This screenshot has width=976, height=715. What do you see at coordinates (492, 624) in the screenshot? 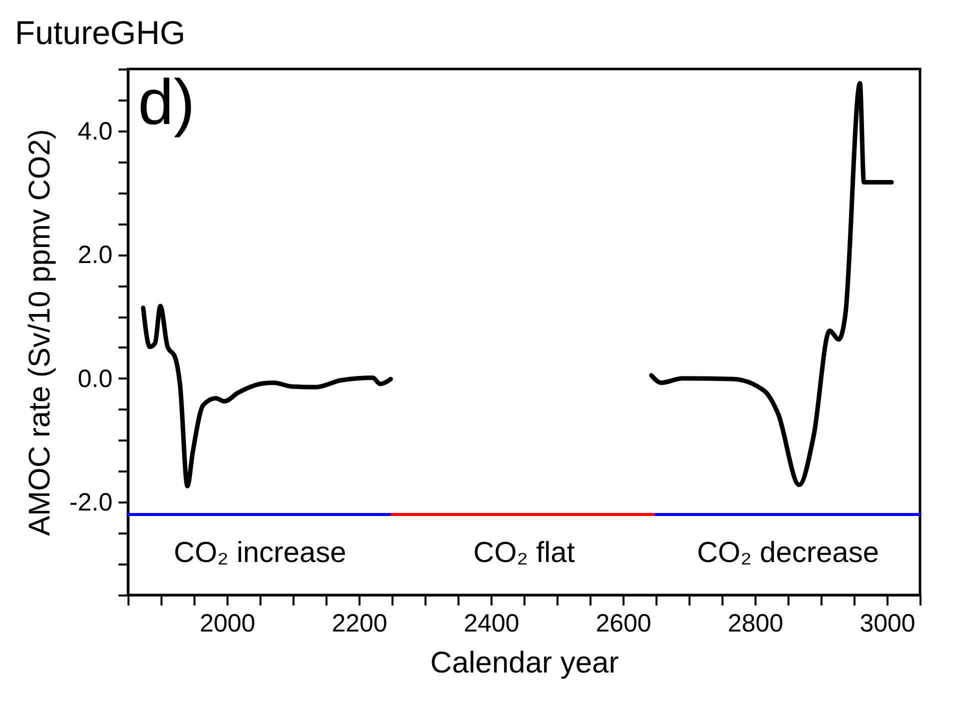
I see `x-tick-label: 2400` at bounding box center [492, 624].